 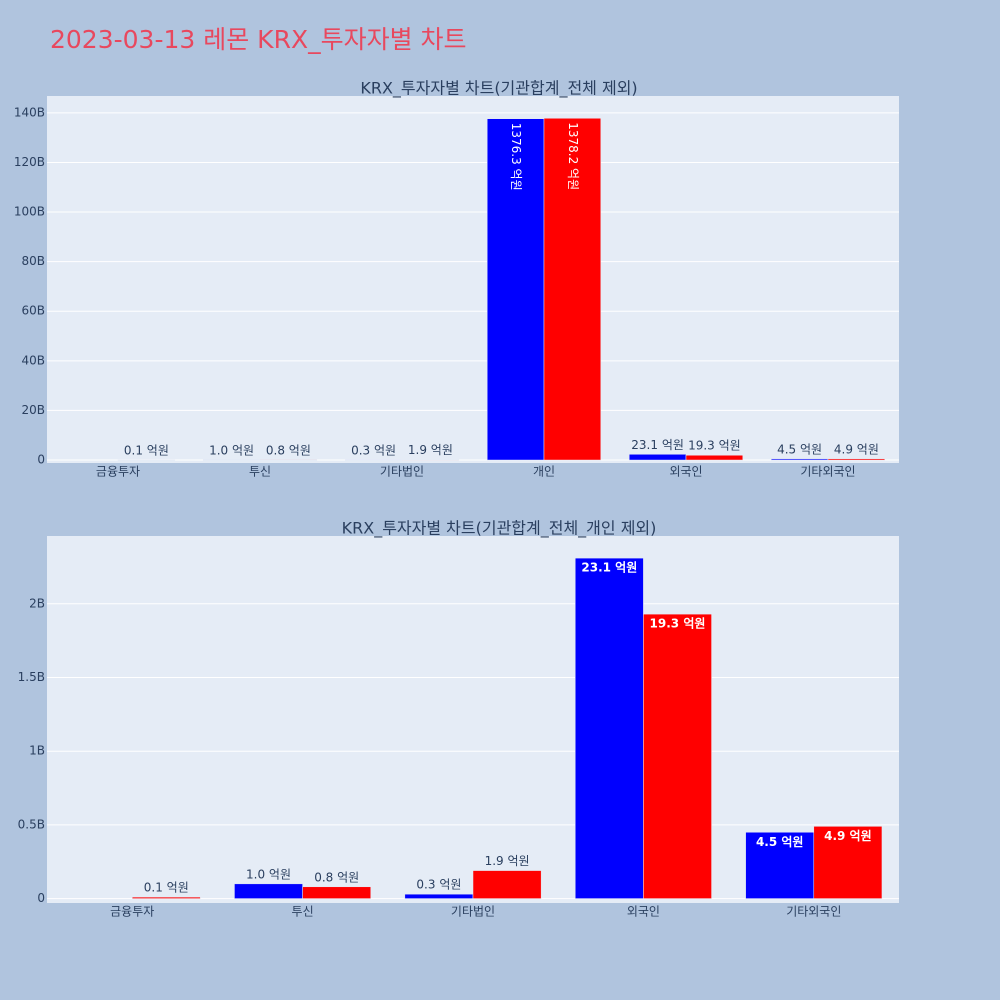 I want to click on y-tick-label: 120B, so click(x=29, y=162).